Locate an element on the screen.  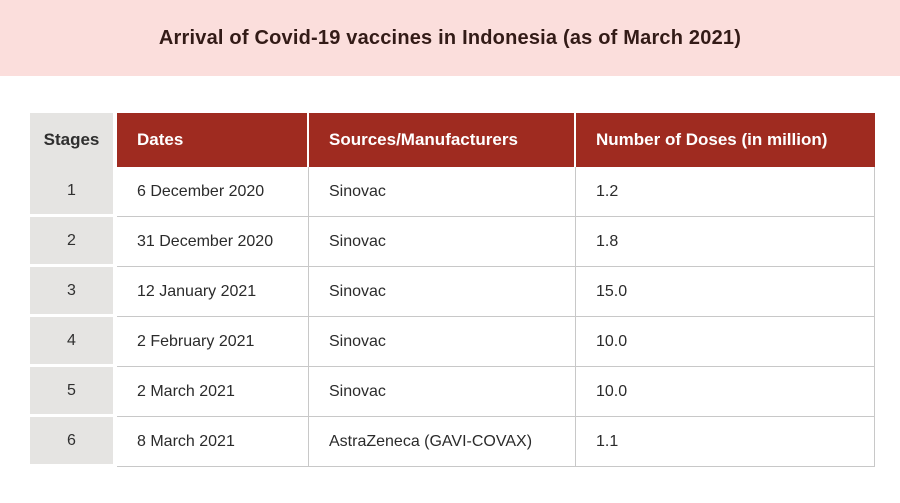
table-row: 5 2 March 2021 Sinovac 10.0 is located at coordinates (452, 392).